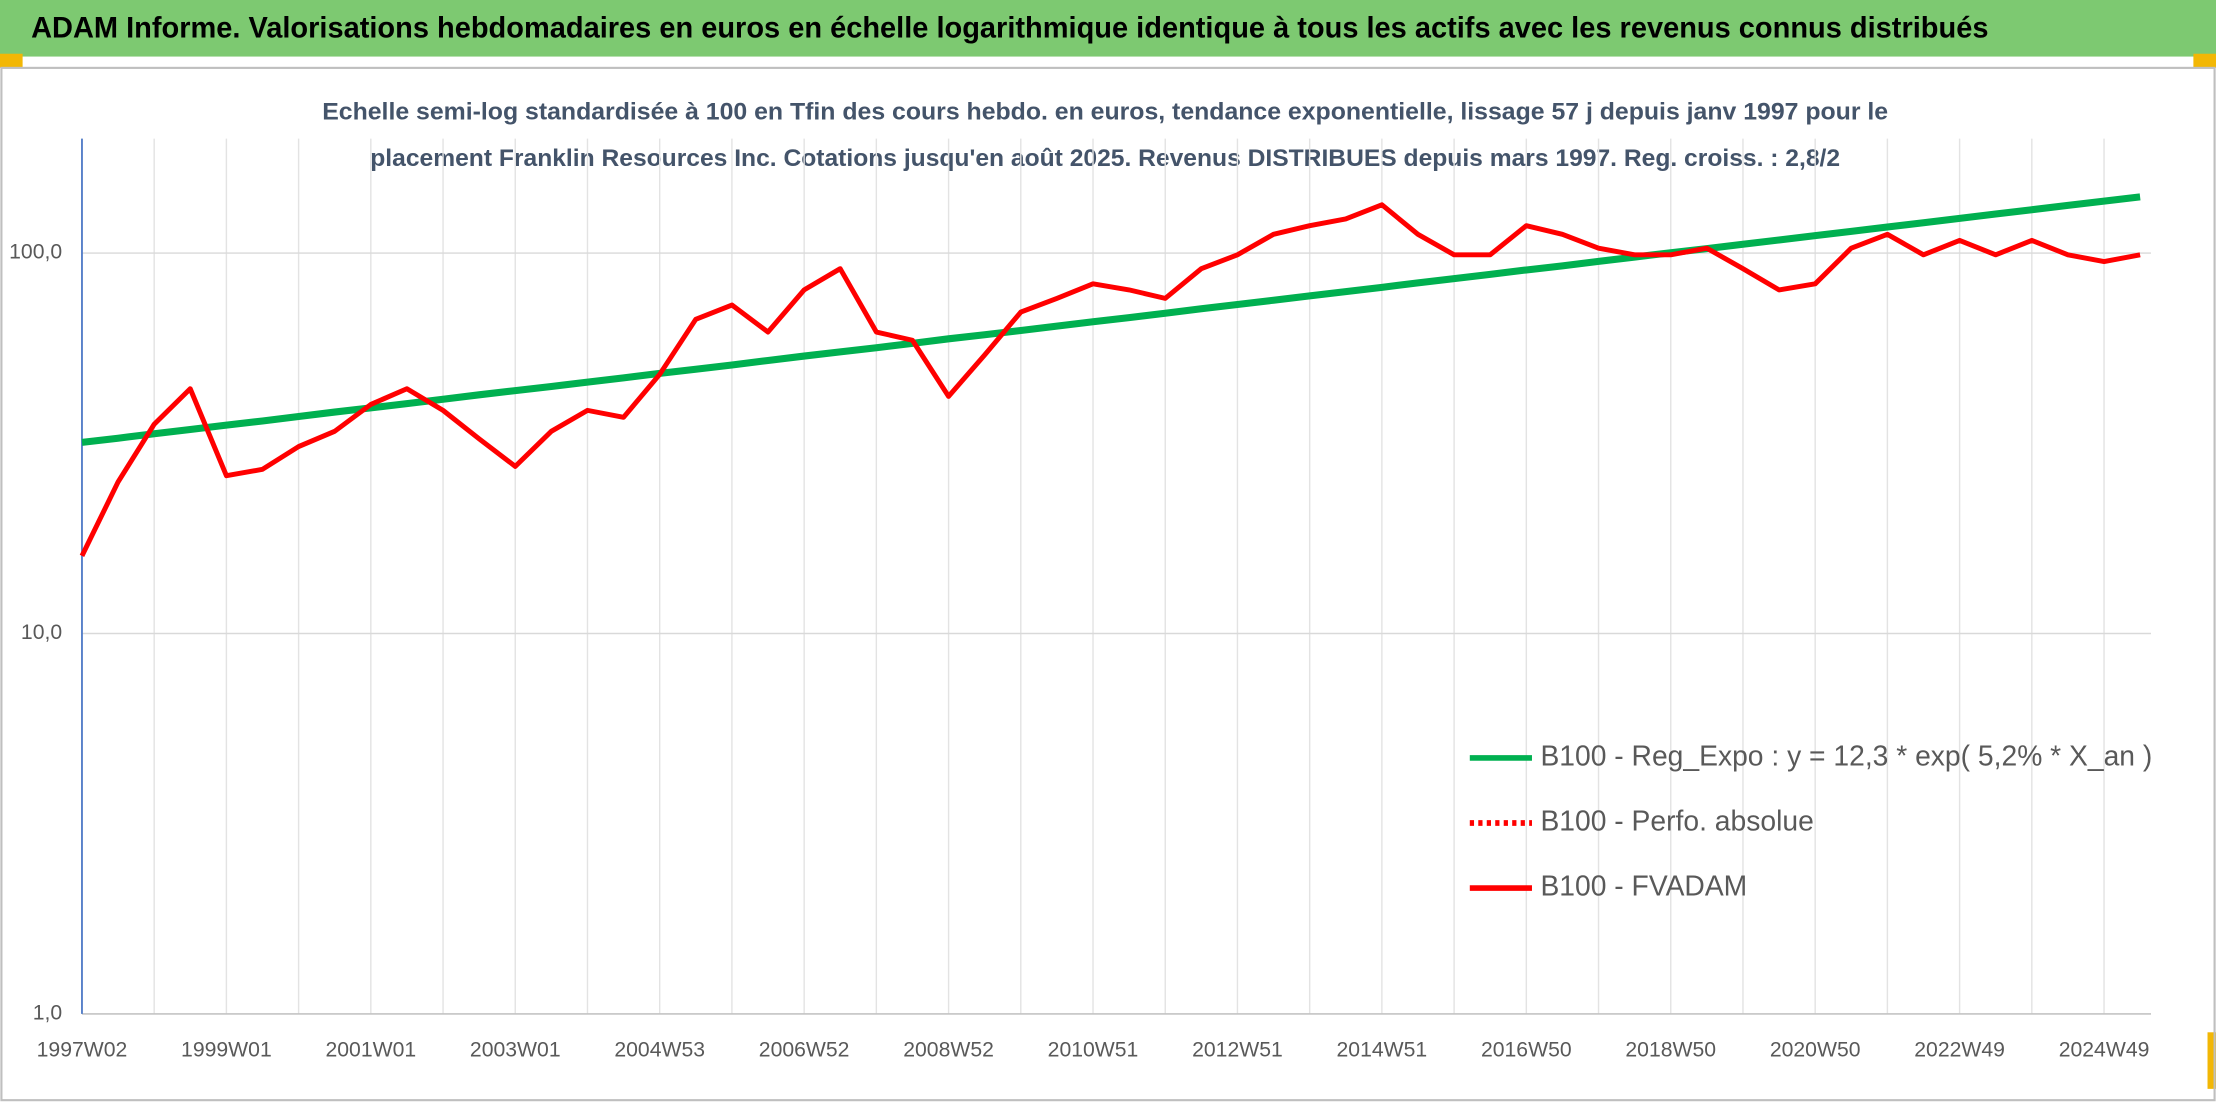 The height and width of the screenshot is (1103, 2216). I want to click on header-bar, so click(1108, 28).